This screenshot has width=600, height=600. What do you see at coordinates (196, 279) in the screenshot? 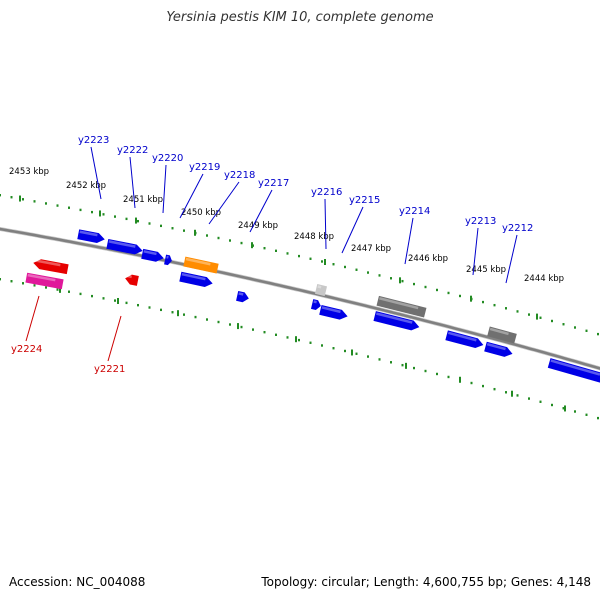
I see `gene-y2218` at bounding box center [196, 279].